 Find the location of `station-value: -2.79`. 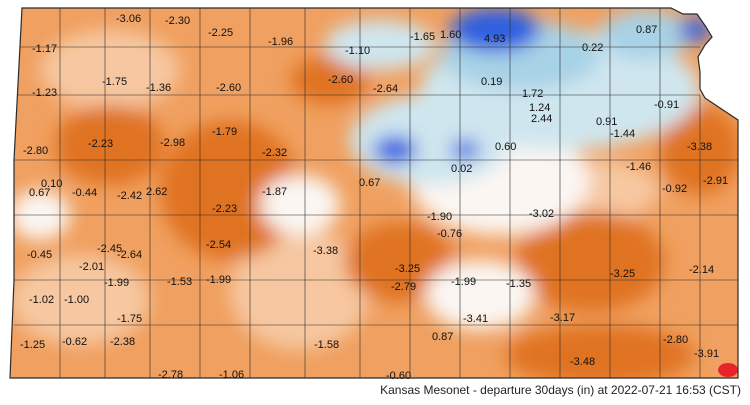

station-value: -2.79 is located at coordinates (403, 287).